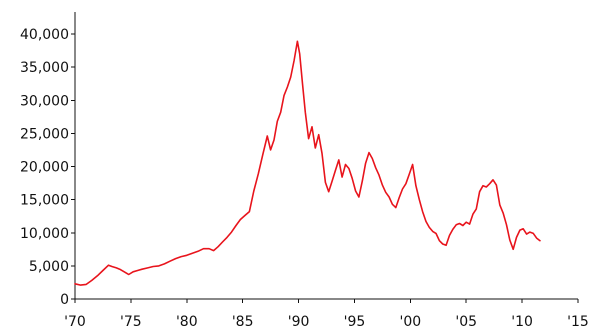 Image resolution: width=592 pixels, height=334 pixels. What do you see at coordinates (243, 322) in the screenshot?
I see `x-tick-label: '85` at bounding box center [243, 322].